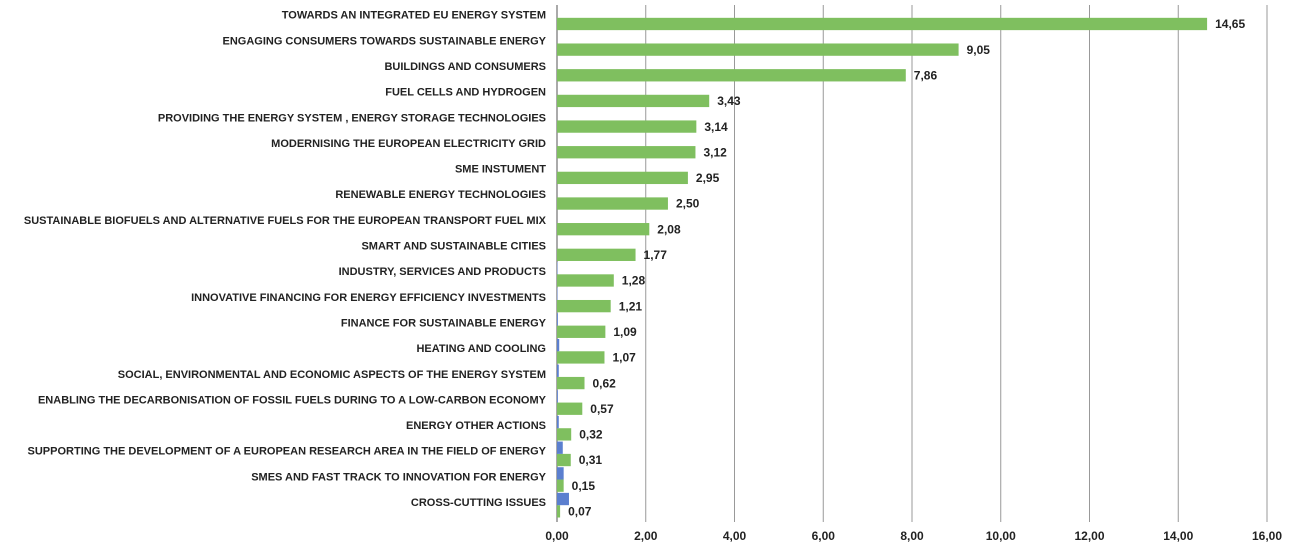  What do you see at coordinates (584, 486) in the screenshot?
I see `data-label: 0,15` at bounding box center [584, 486].